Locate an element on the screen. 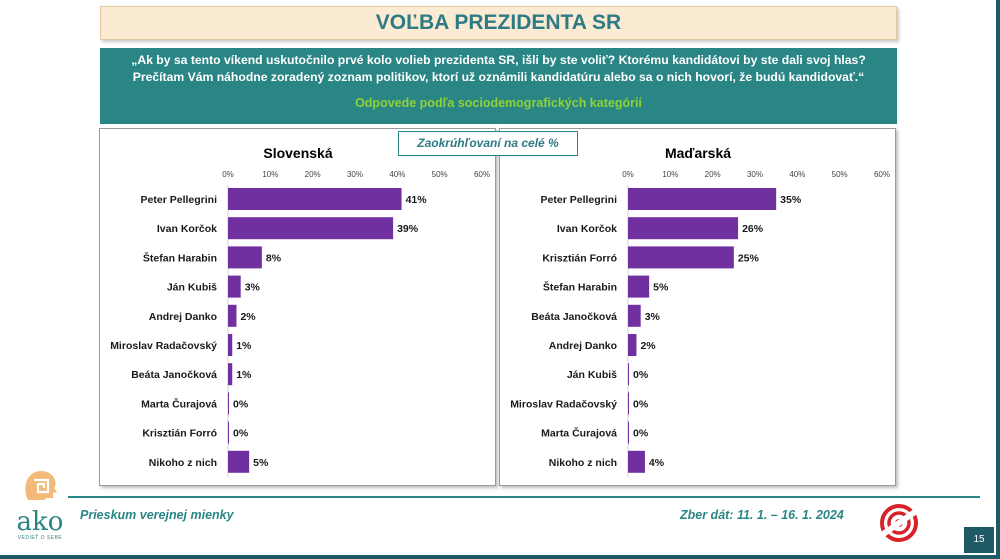  data-label: 26% is located at coordinates (753, 229).